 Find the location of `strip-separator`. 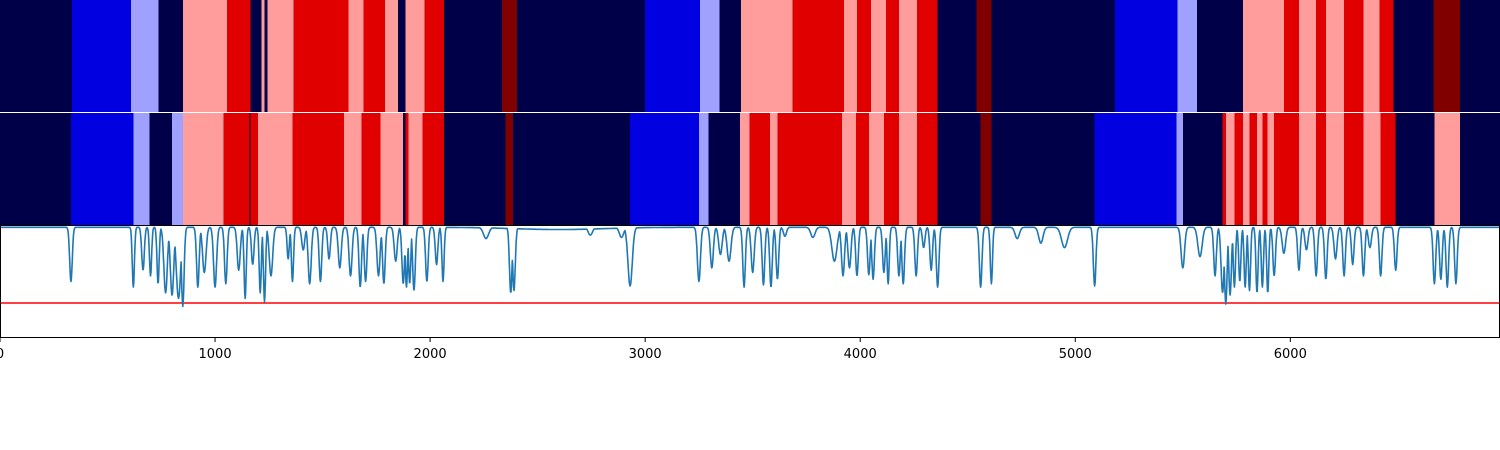

strip-separator is located at coordinates (750, 112).